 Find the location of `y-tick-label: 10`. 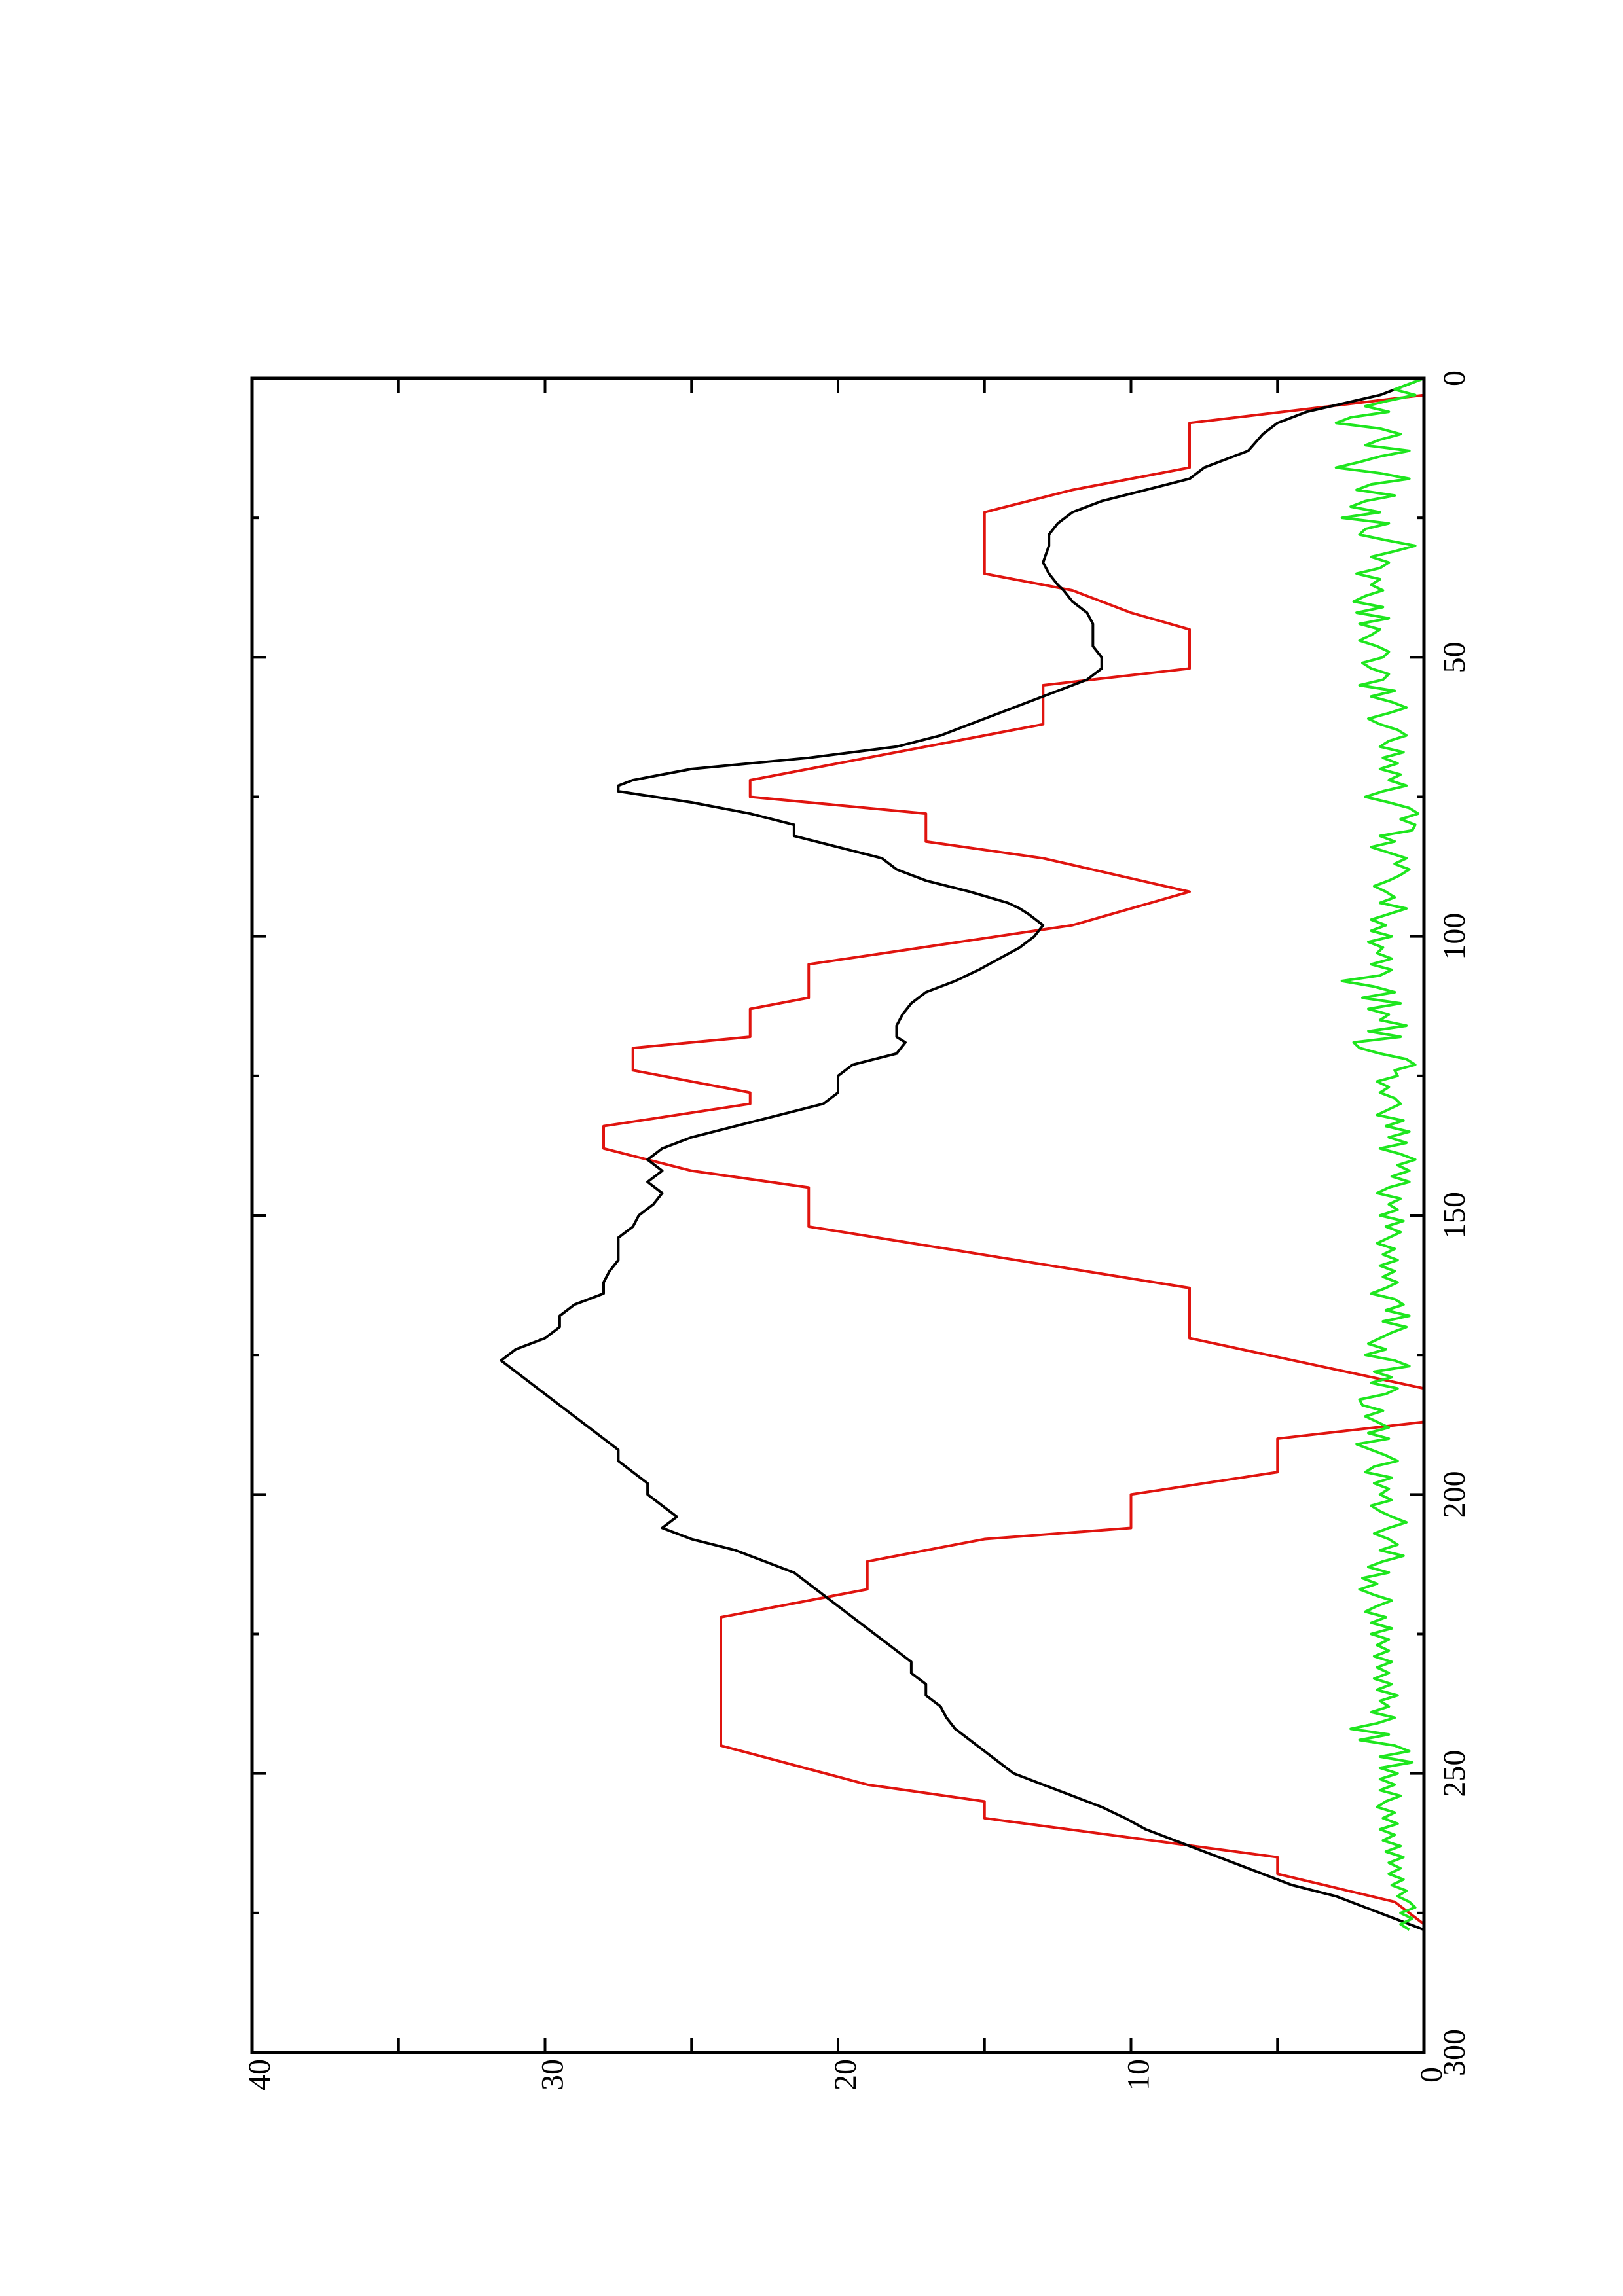

y-tick-label: 10 is located at coordinates (1139, 2074).